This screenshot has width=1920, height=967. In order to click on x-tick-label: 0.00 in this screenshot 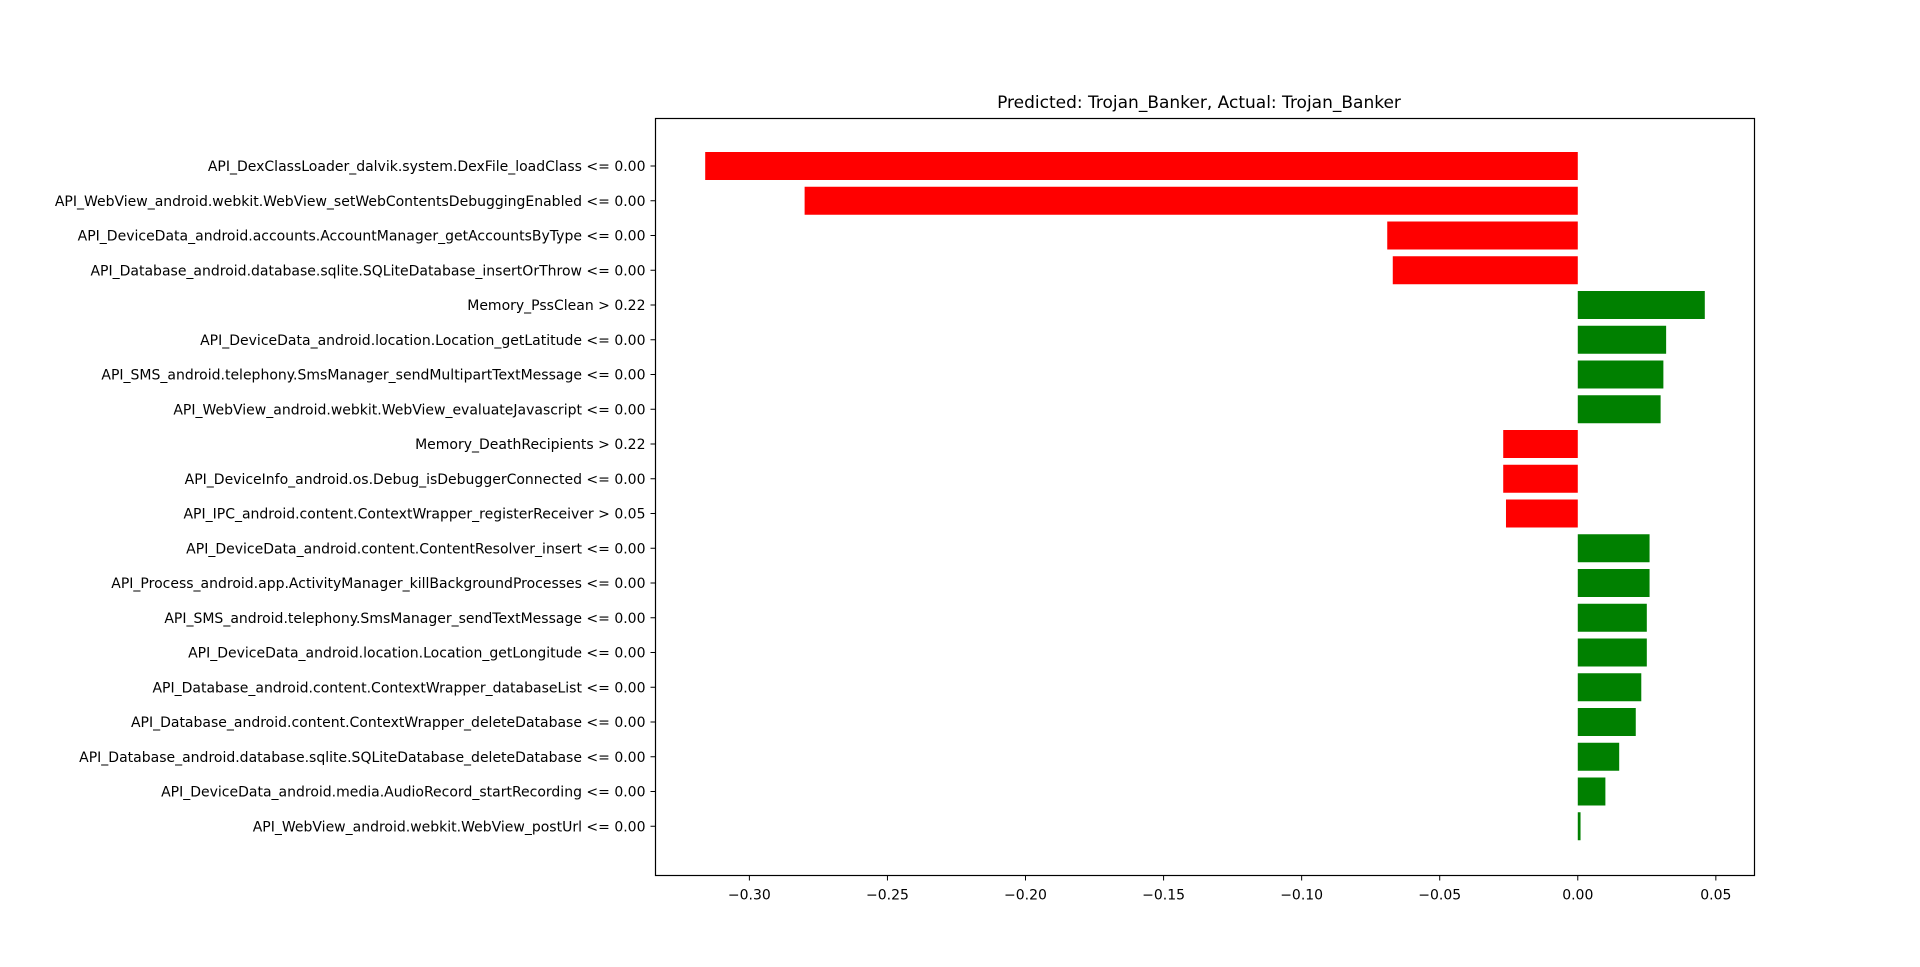, I will do `click(1577, 896)`.